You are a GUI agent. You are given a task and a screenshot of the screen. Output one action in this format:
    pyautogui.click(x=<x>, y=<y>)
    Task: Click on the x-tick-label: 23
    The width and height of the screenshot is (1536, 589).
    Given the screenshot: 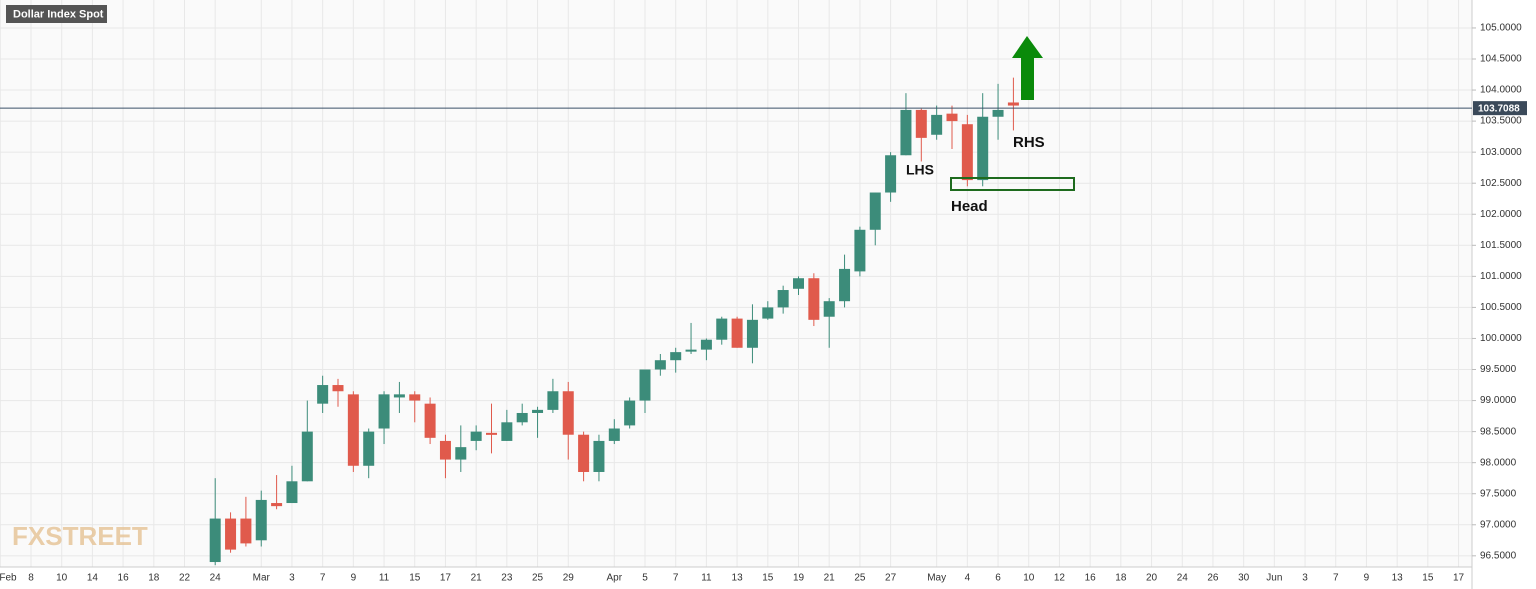 What is the action you would take?
    pyautogui.click(x=507, y=578)
    